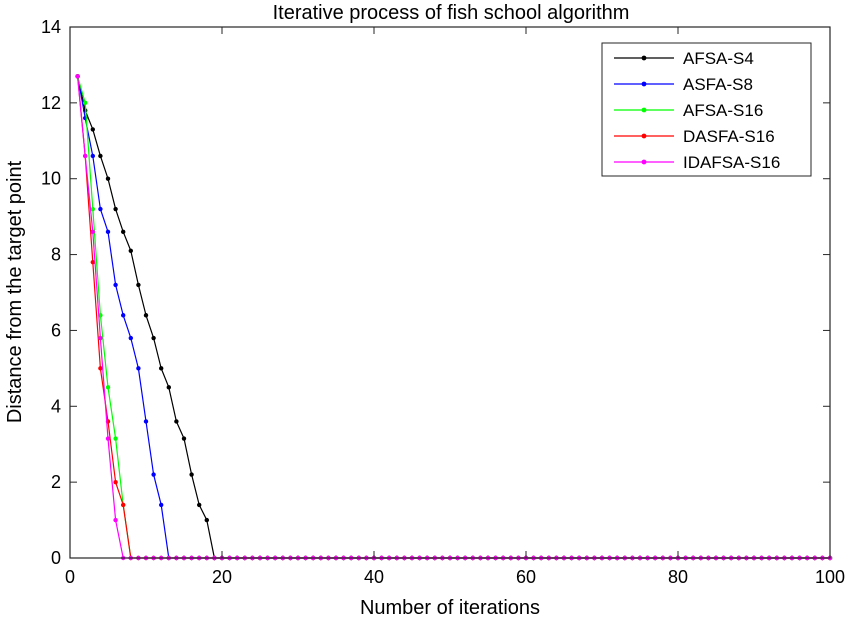 The image size is (850, 620). I want to click on legend-label: ASFA-S8, so click(718, 84).